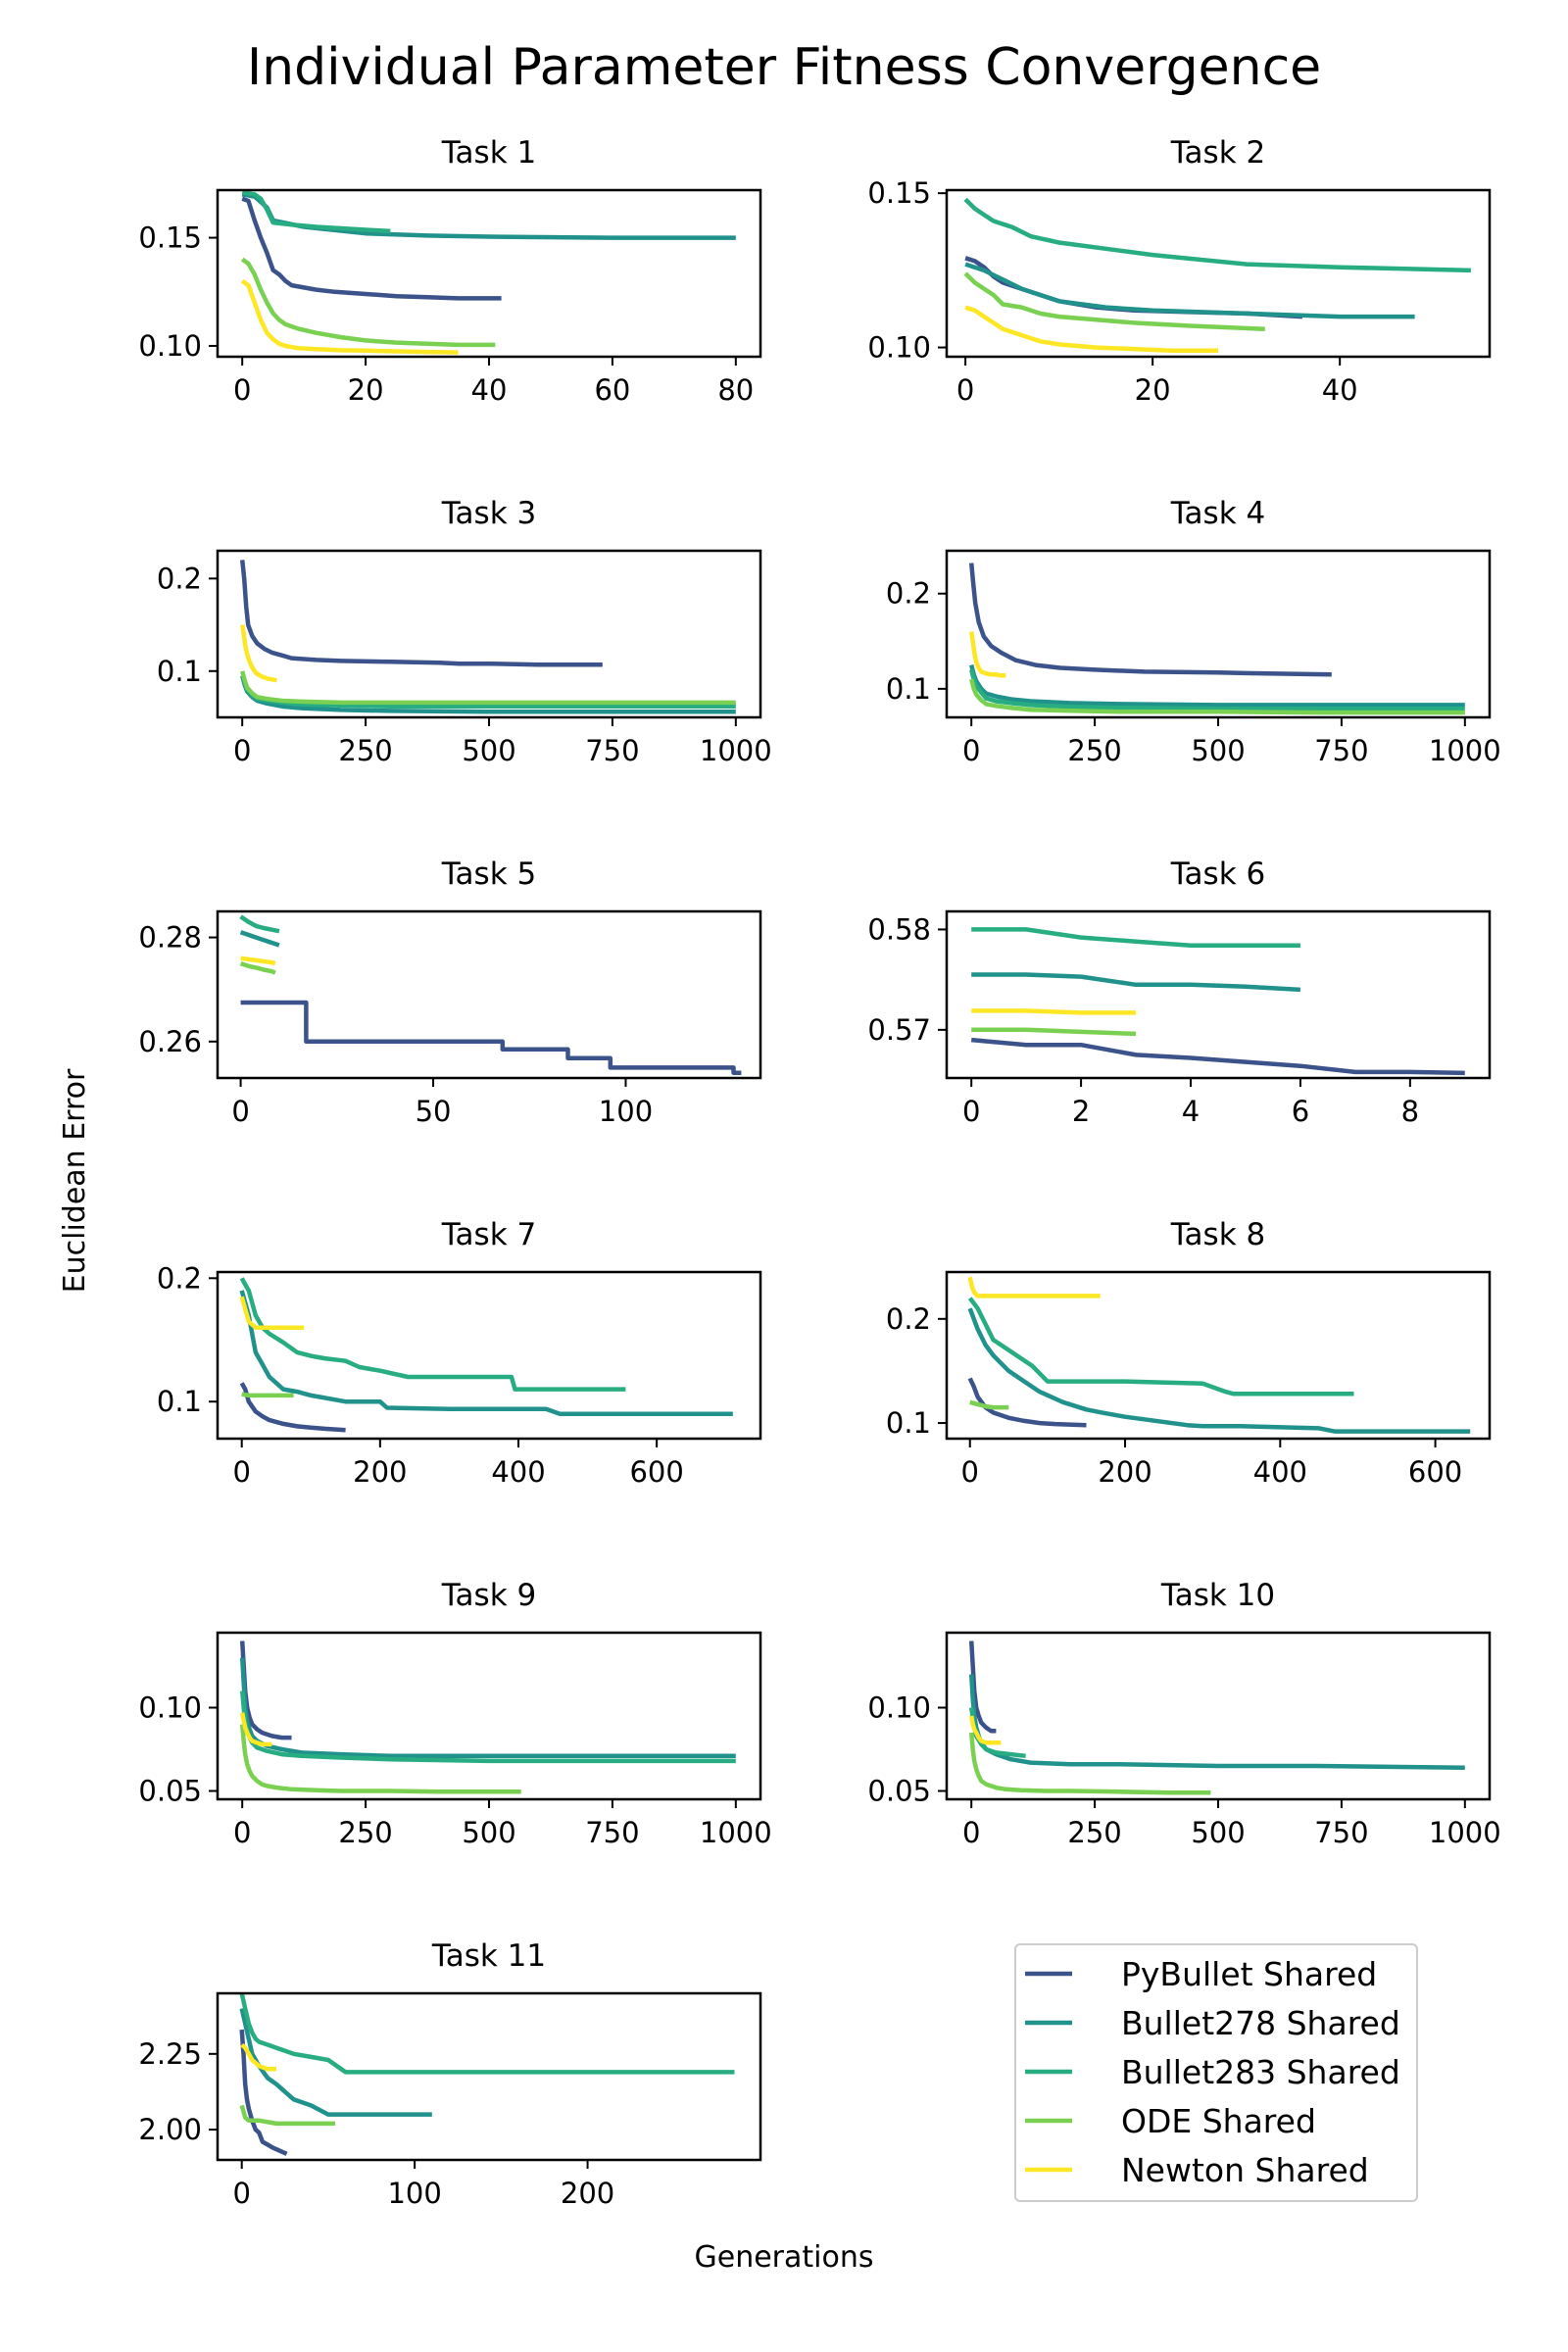 Image resolution: width=1568 pixels, height=2352 pixels. Describe the element at coordinates (170, 2054) in the screenshot. I see `y-tick-label: 2.25` at that location.